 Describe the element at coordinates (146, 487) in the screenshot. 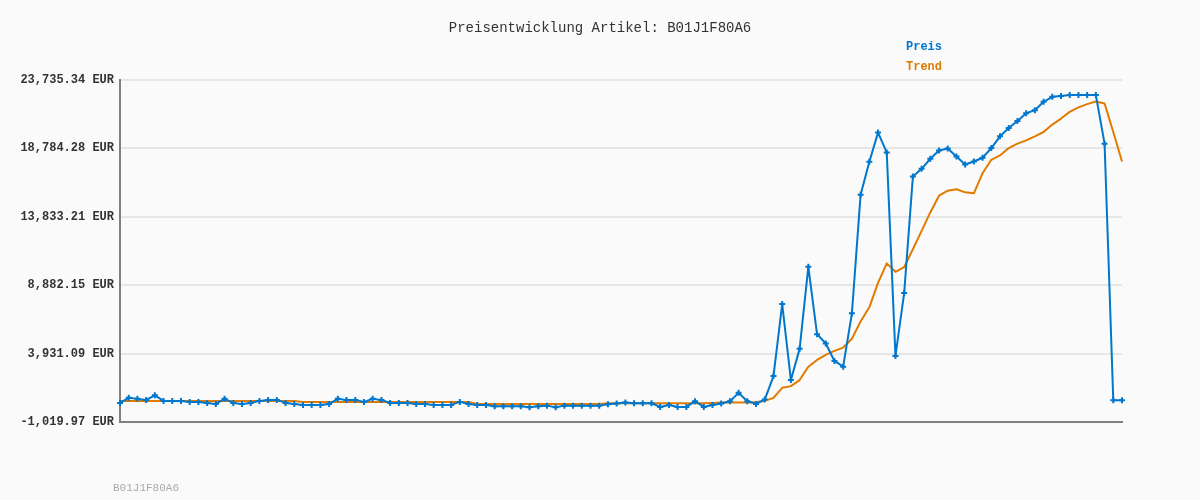

I see `text: B01J1F80A6` at that location.